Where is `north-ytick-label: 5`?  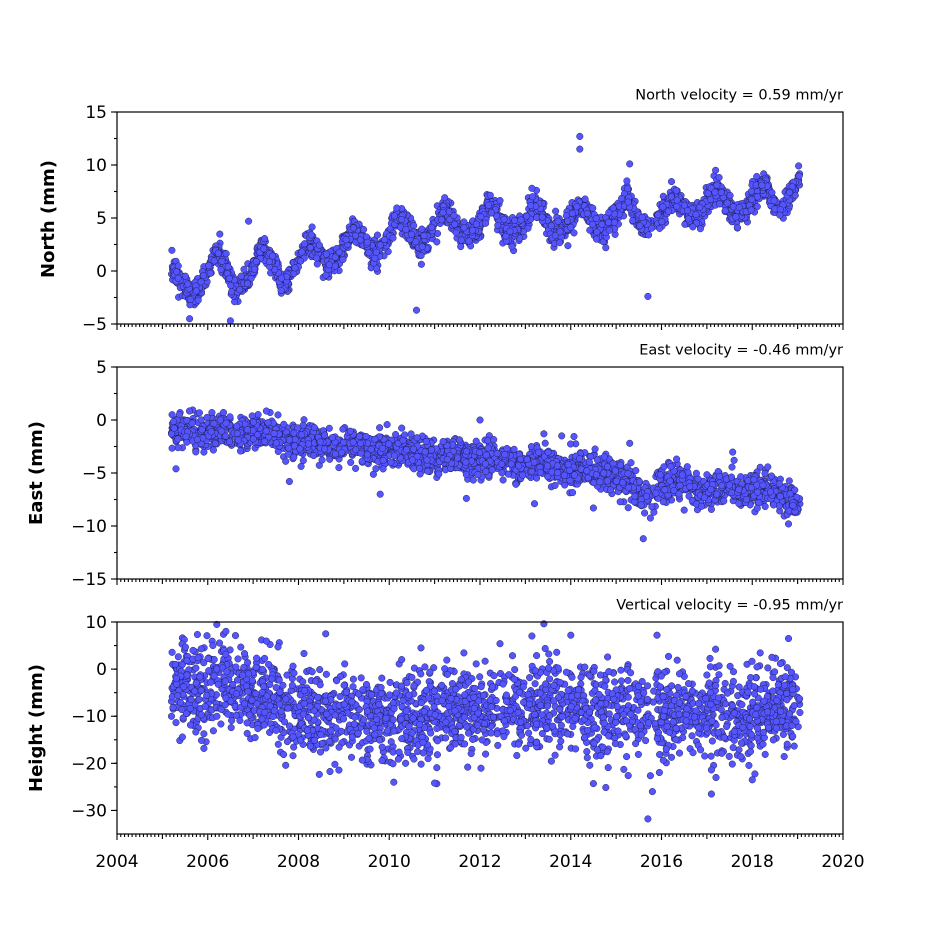
north-ytick-label: 5 is located at coordinates (101, 219).